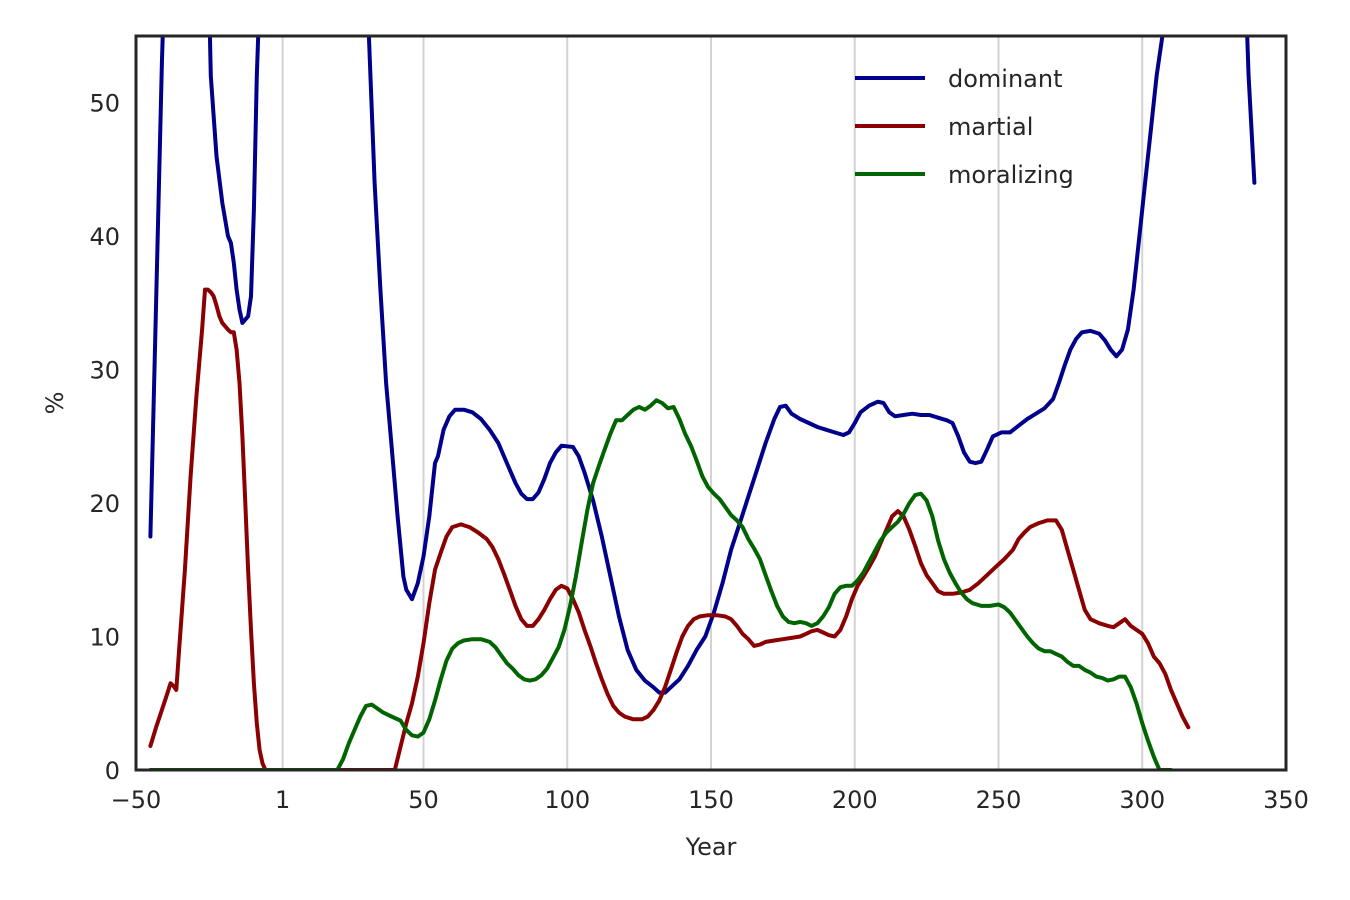 The width and height of the screenshot is (1350, 900). I want to click on x-tick-label: 250, so click(999, 800).